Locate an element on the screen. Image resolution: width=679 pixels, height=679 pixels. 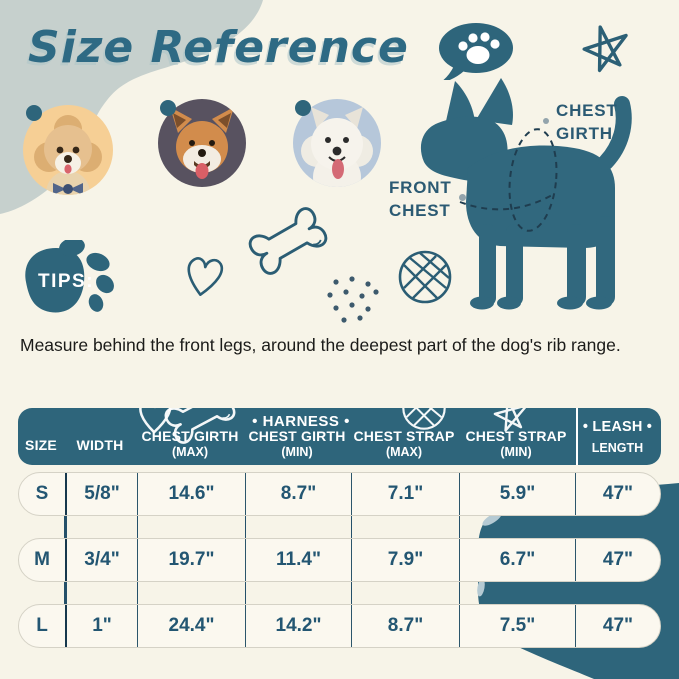
yarn-ball-doodle-icon is located at coordinates (425, 277).